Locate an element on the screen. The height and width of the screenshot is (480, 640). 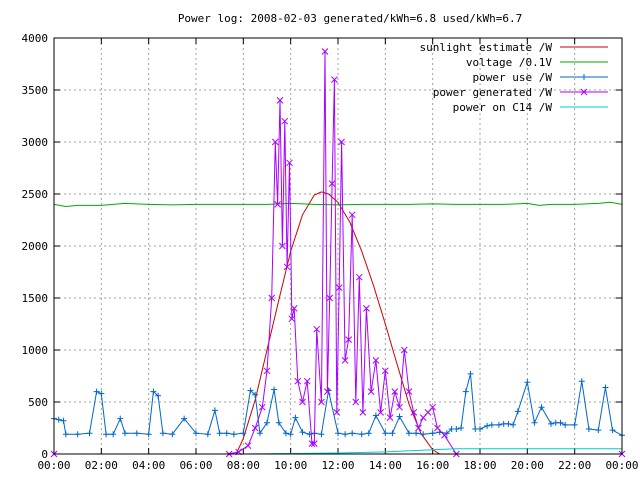
y-tick-label: 500 is located at coordinates (38, 402).